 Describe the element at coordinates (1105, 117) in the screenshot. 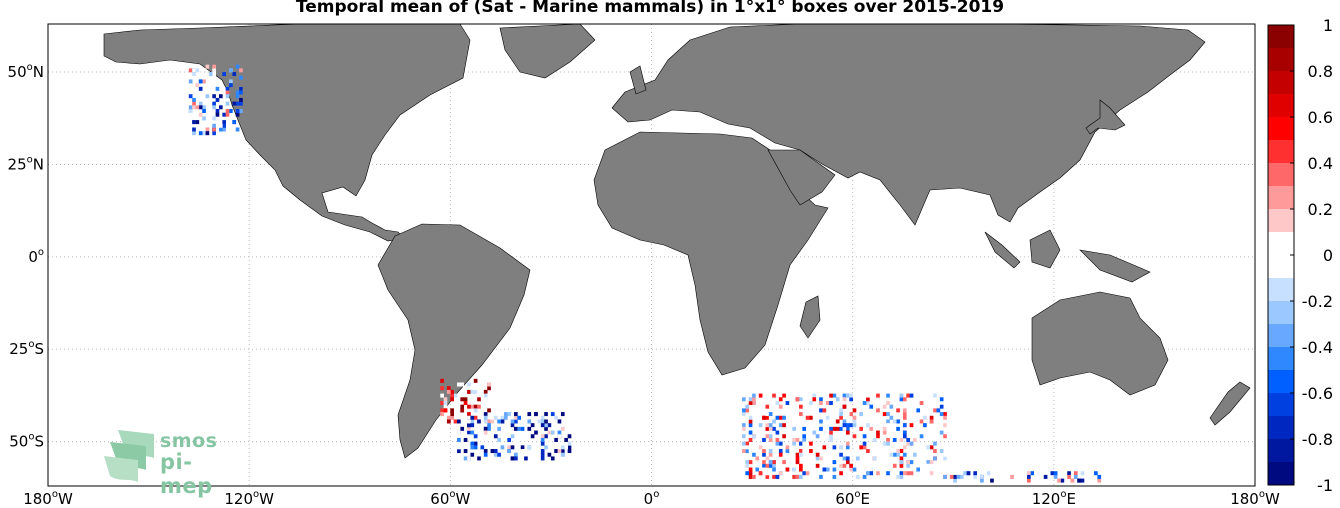

I see `landmass-japan` at that location.